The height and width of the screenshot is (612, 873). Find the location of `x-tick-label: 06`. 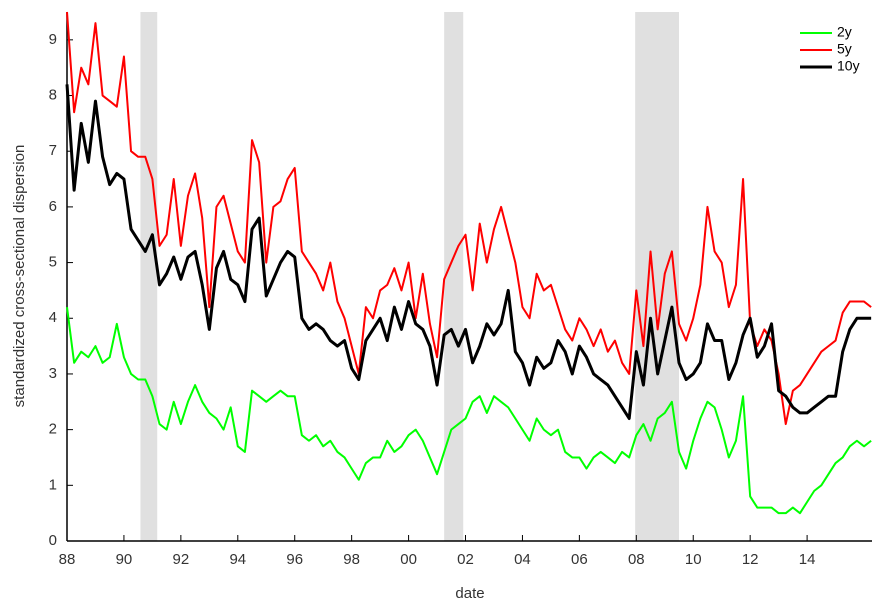

x-tick-label: 06 is located at coordinates (579, 559).